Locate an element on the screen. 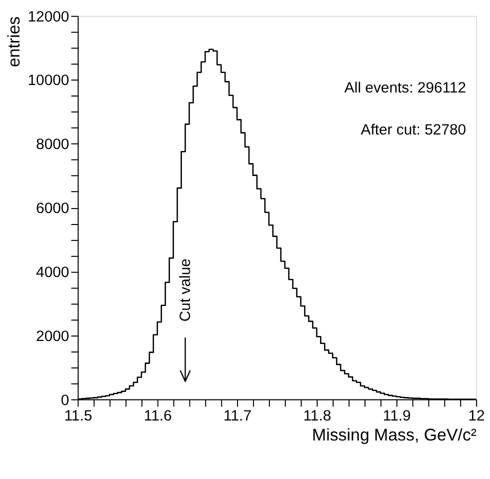 The height and width of the screenshot is (479, 490). x-tick-label: 12 is located at coordinates (476, 416).